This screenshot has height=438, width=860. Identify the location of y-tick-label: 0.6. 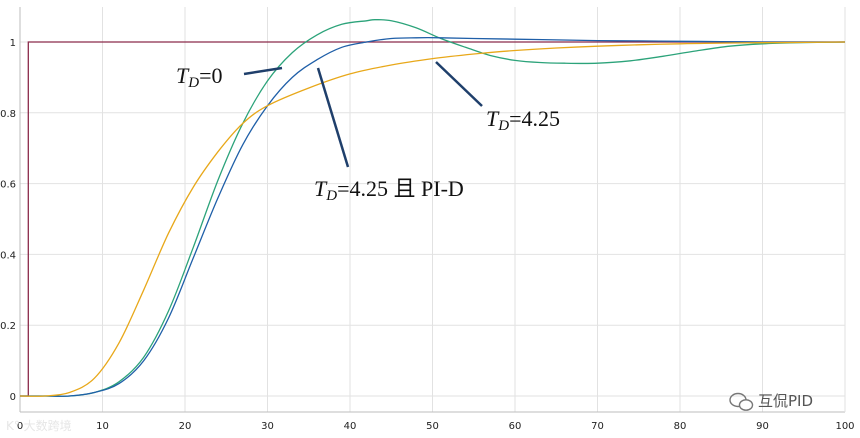
(8, 185).